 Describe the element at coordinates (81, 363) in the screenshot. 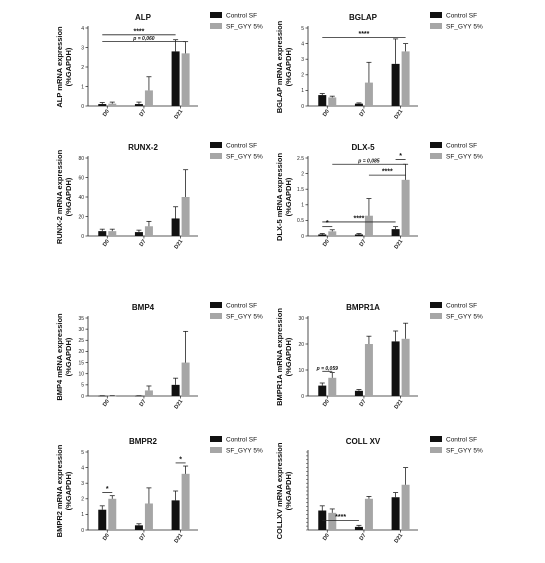

I see `y-tick-label: 15` at that location.